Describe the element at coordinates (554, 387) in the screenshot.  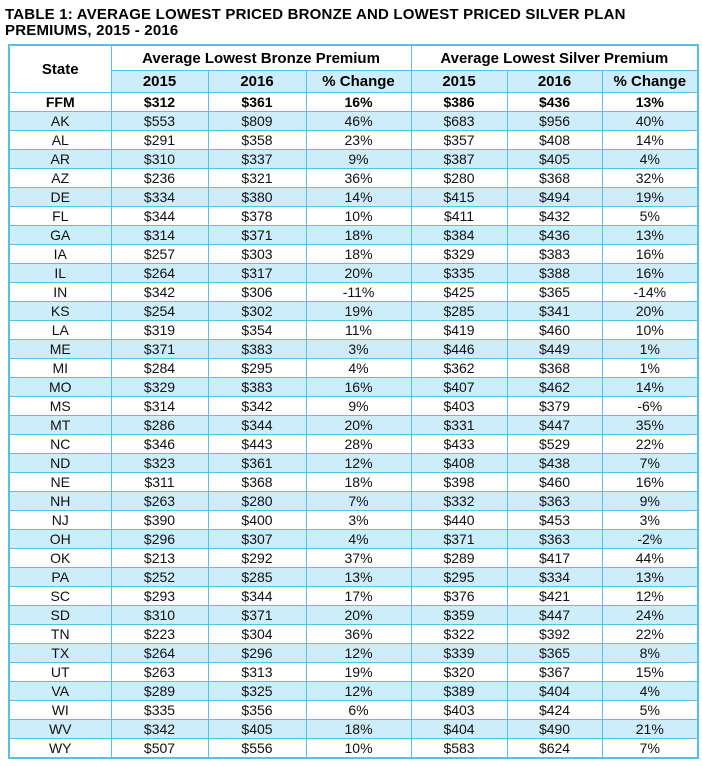
I see `value-cell: $462` at that location.